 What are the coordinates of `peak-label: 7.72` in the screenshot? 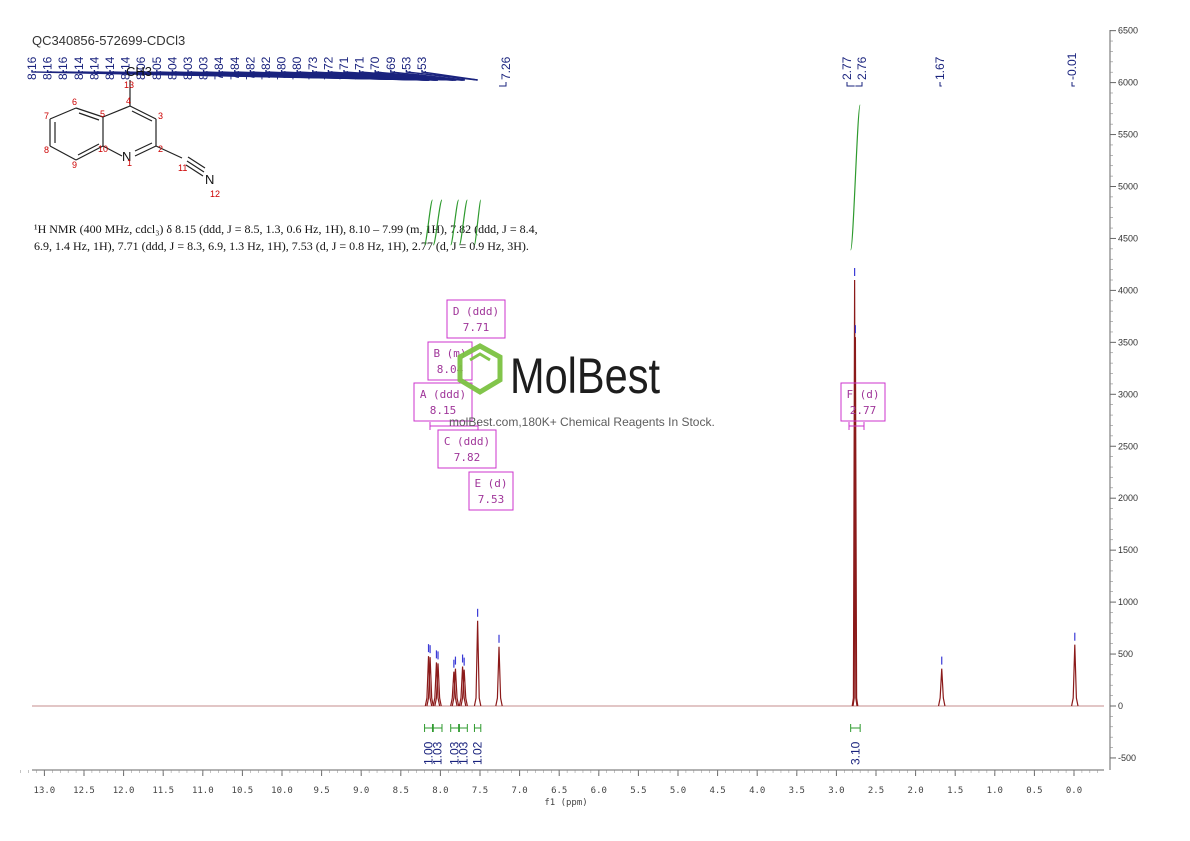 It's located at (328, 68).